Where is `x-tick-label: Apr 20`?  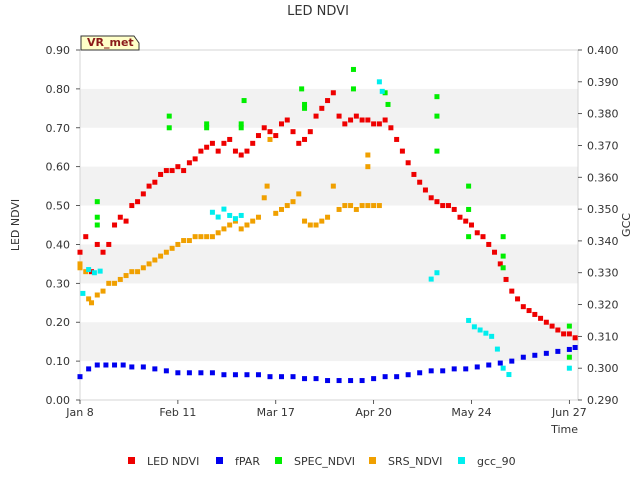
x-tick-label: Apr 20 is located at coordinates (373, 412).